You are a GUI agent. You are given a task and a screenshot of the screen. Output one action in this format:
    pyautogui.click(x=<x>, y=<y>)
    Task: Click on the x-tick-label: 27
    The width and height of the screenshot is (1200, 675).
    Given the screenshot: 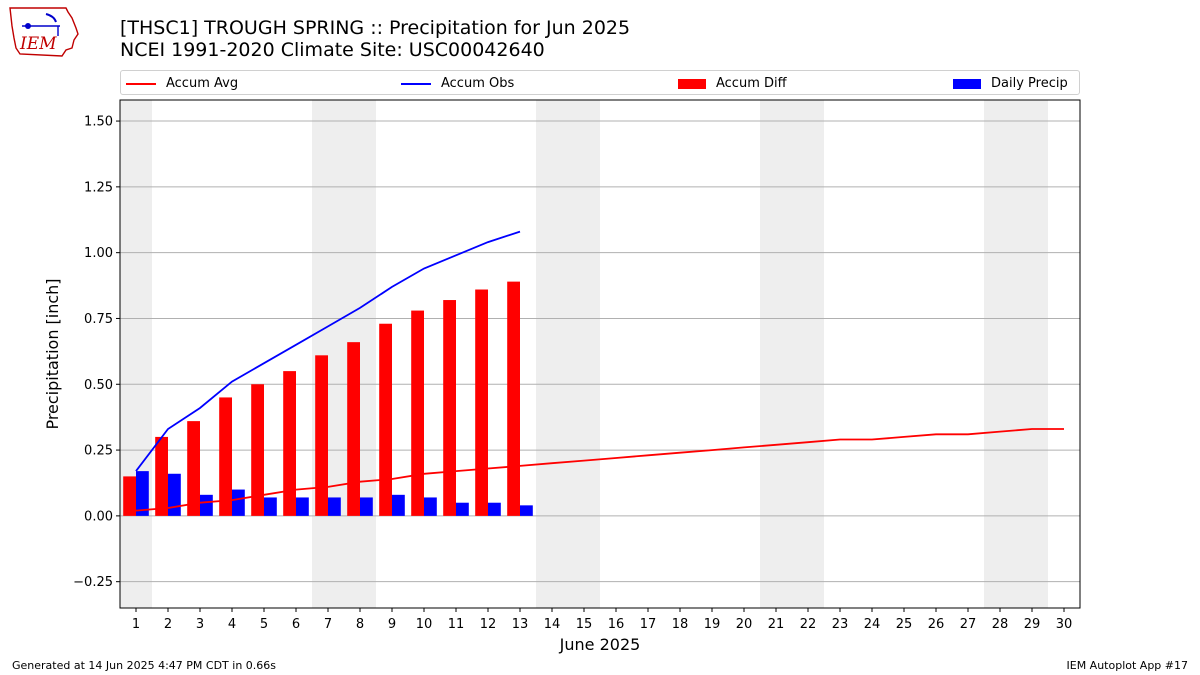 What is the action you would take?
    pyautogui.click(x=968, y=624)
    